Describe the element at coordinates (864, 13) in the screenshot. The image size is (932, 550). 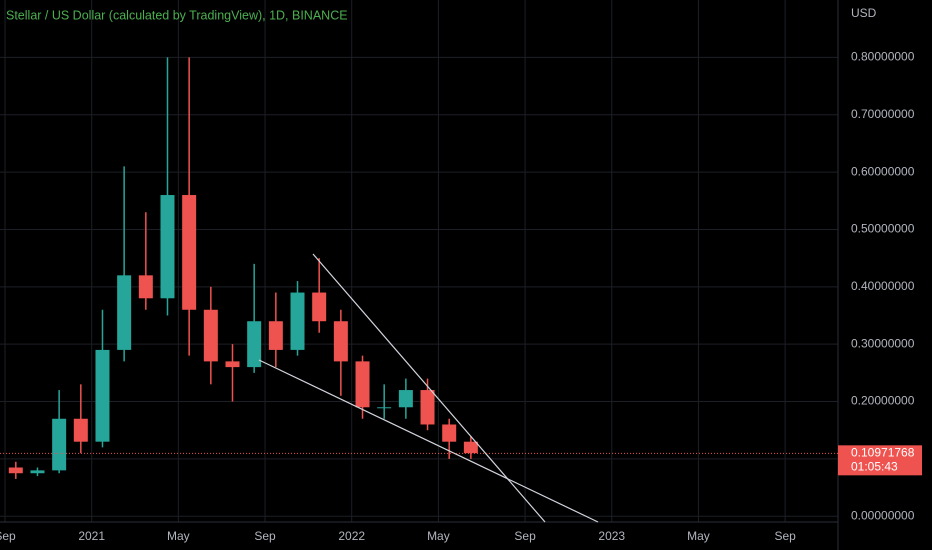
I see `axis-unit: USD` at that location.